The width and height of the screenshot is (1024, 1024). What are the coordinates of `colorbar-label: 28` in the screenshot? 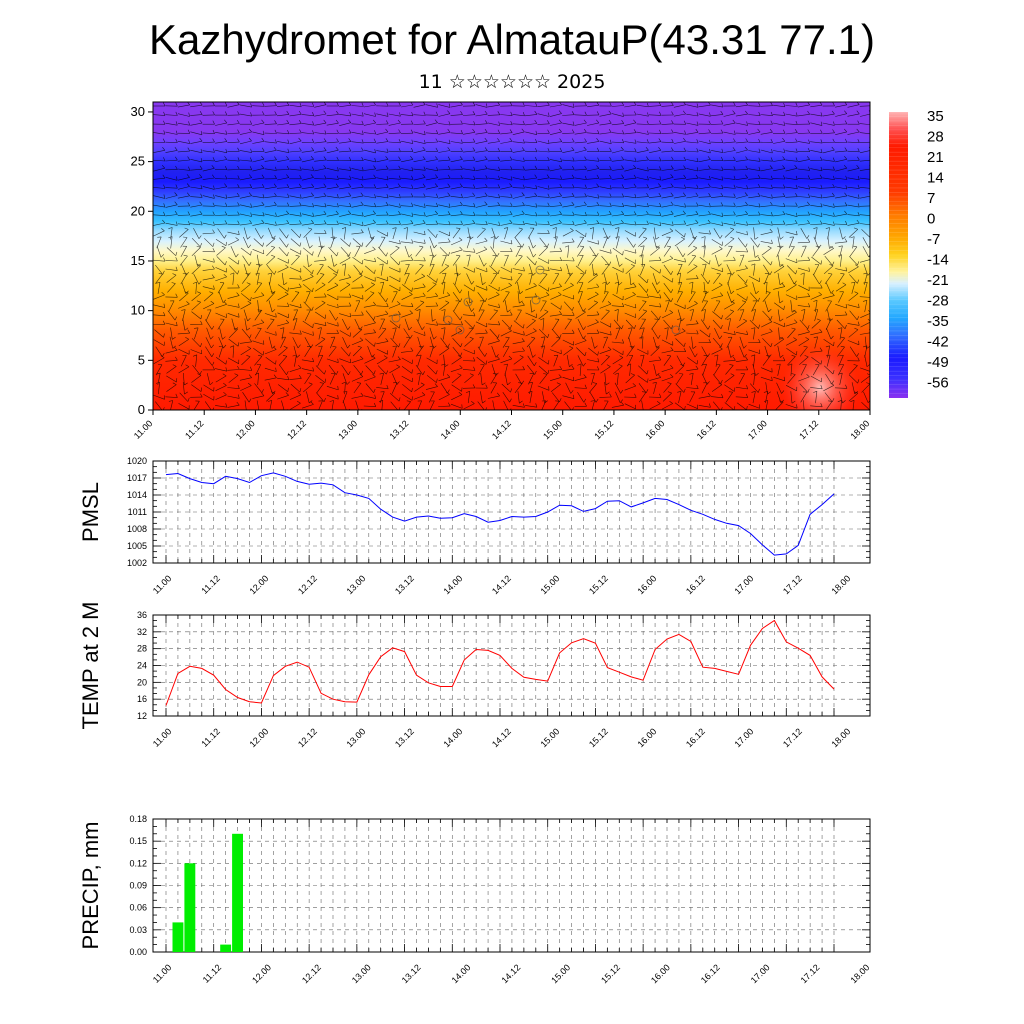 It's located at (935, 137).